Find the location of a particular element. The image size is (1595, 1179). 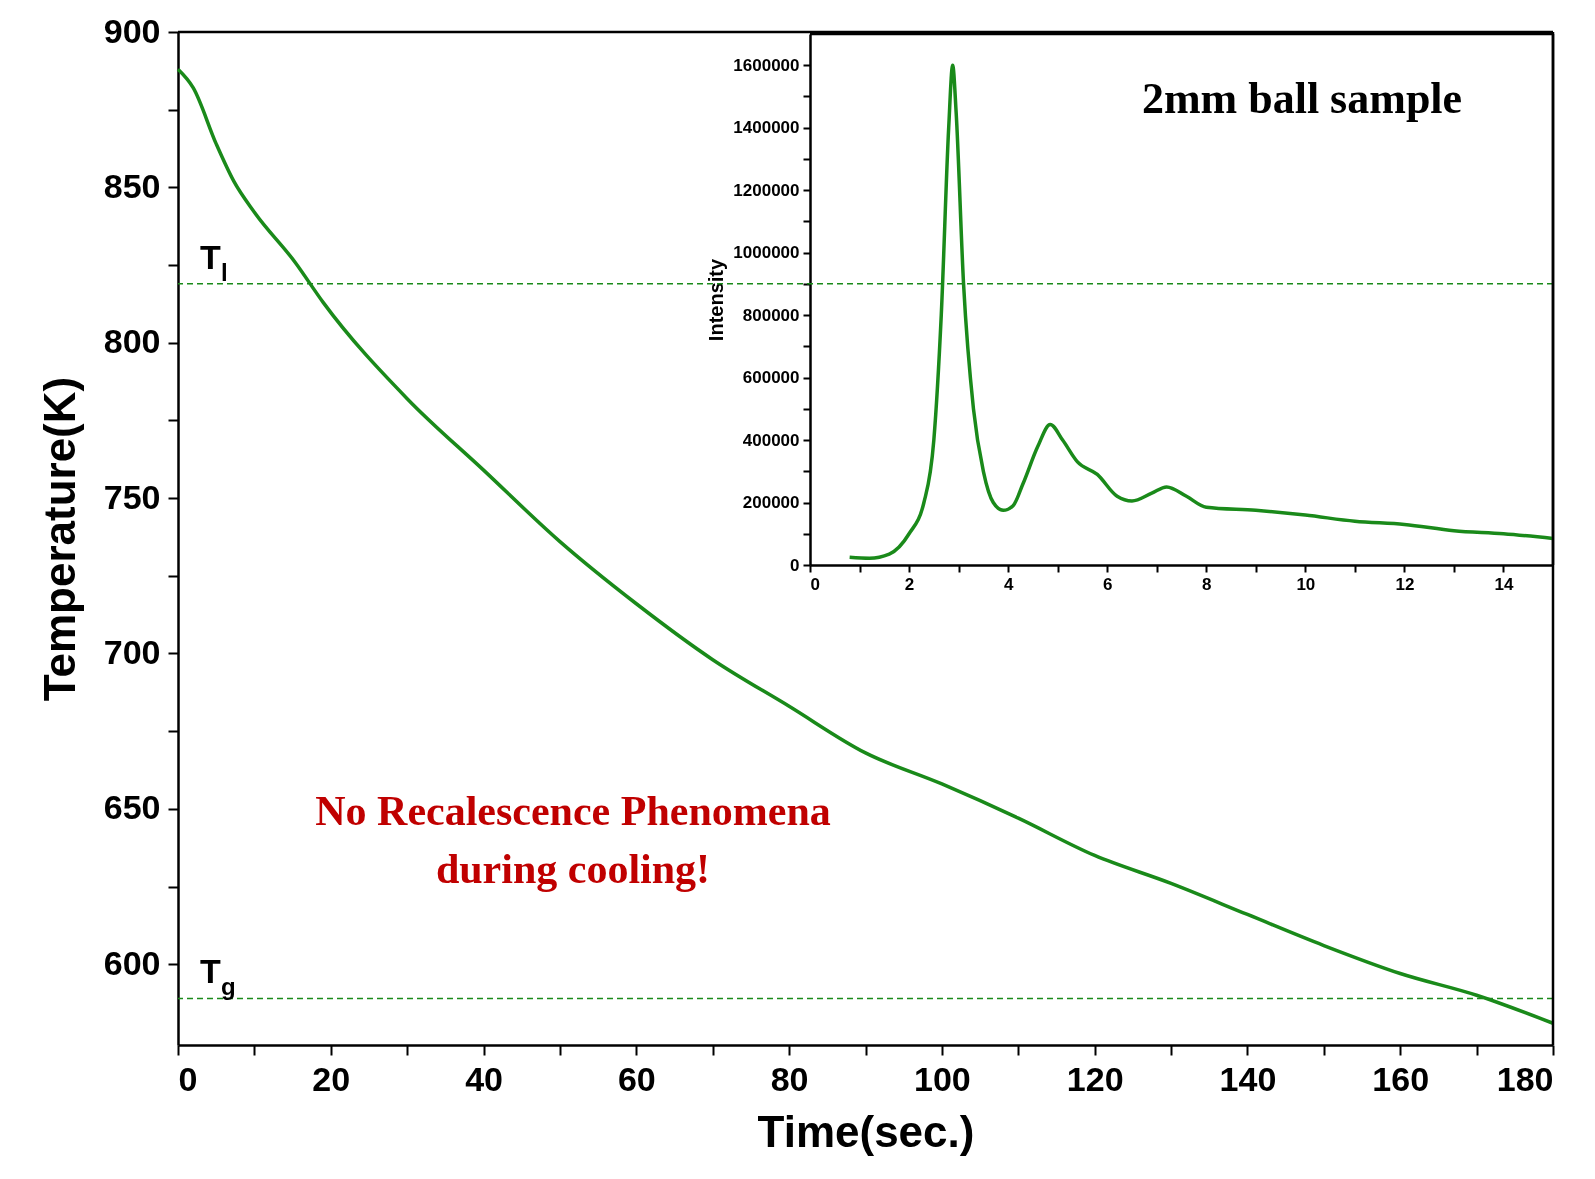

x-tick-label: 100 is located at coordinates (942, 1078).